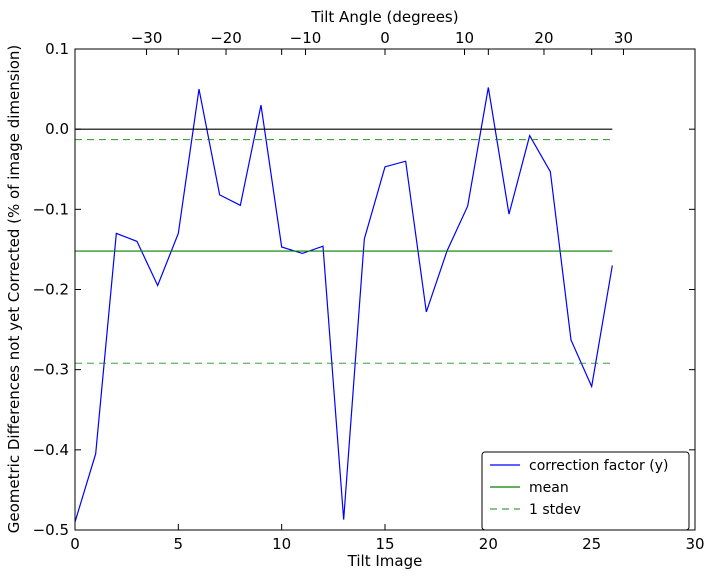  I want to click on x-tick-label: 0, so click(75, 544).